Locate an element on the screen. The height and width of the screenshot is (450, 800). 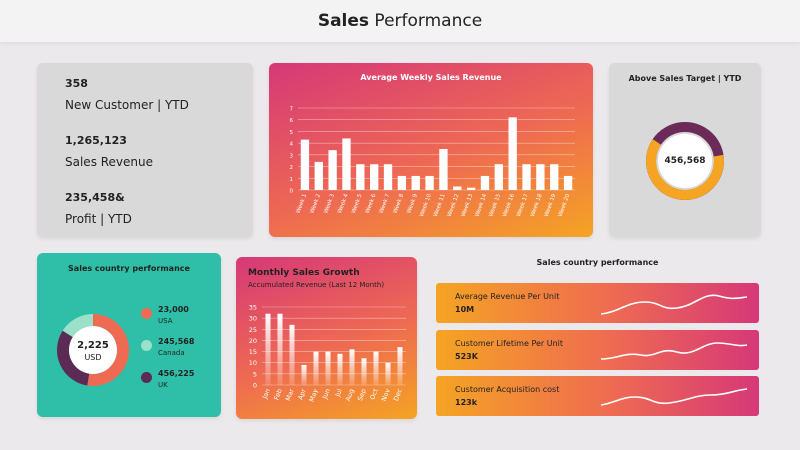
x-tick-label: Apr is located at coordinates (301, 394).